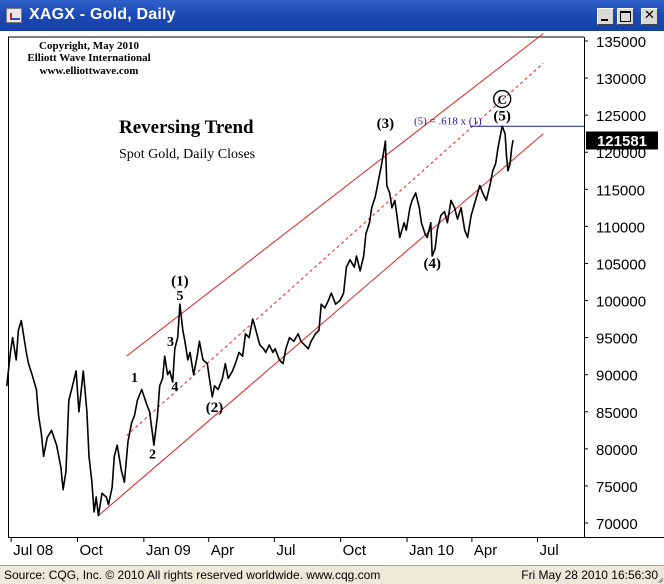  What do you see at coordinates (284, 548) in the screenshot?
I see `x-axis-ticks: Jul 08 Oct Jan 09 Apr Jul Oct Jan 10 Apr Jul` at bounding box center [284, 548].